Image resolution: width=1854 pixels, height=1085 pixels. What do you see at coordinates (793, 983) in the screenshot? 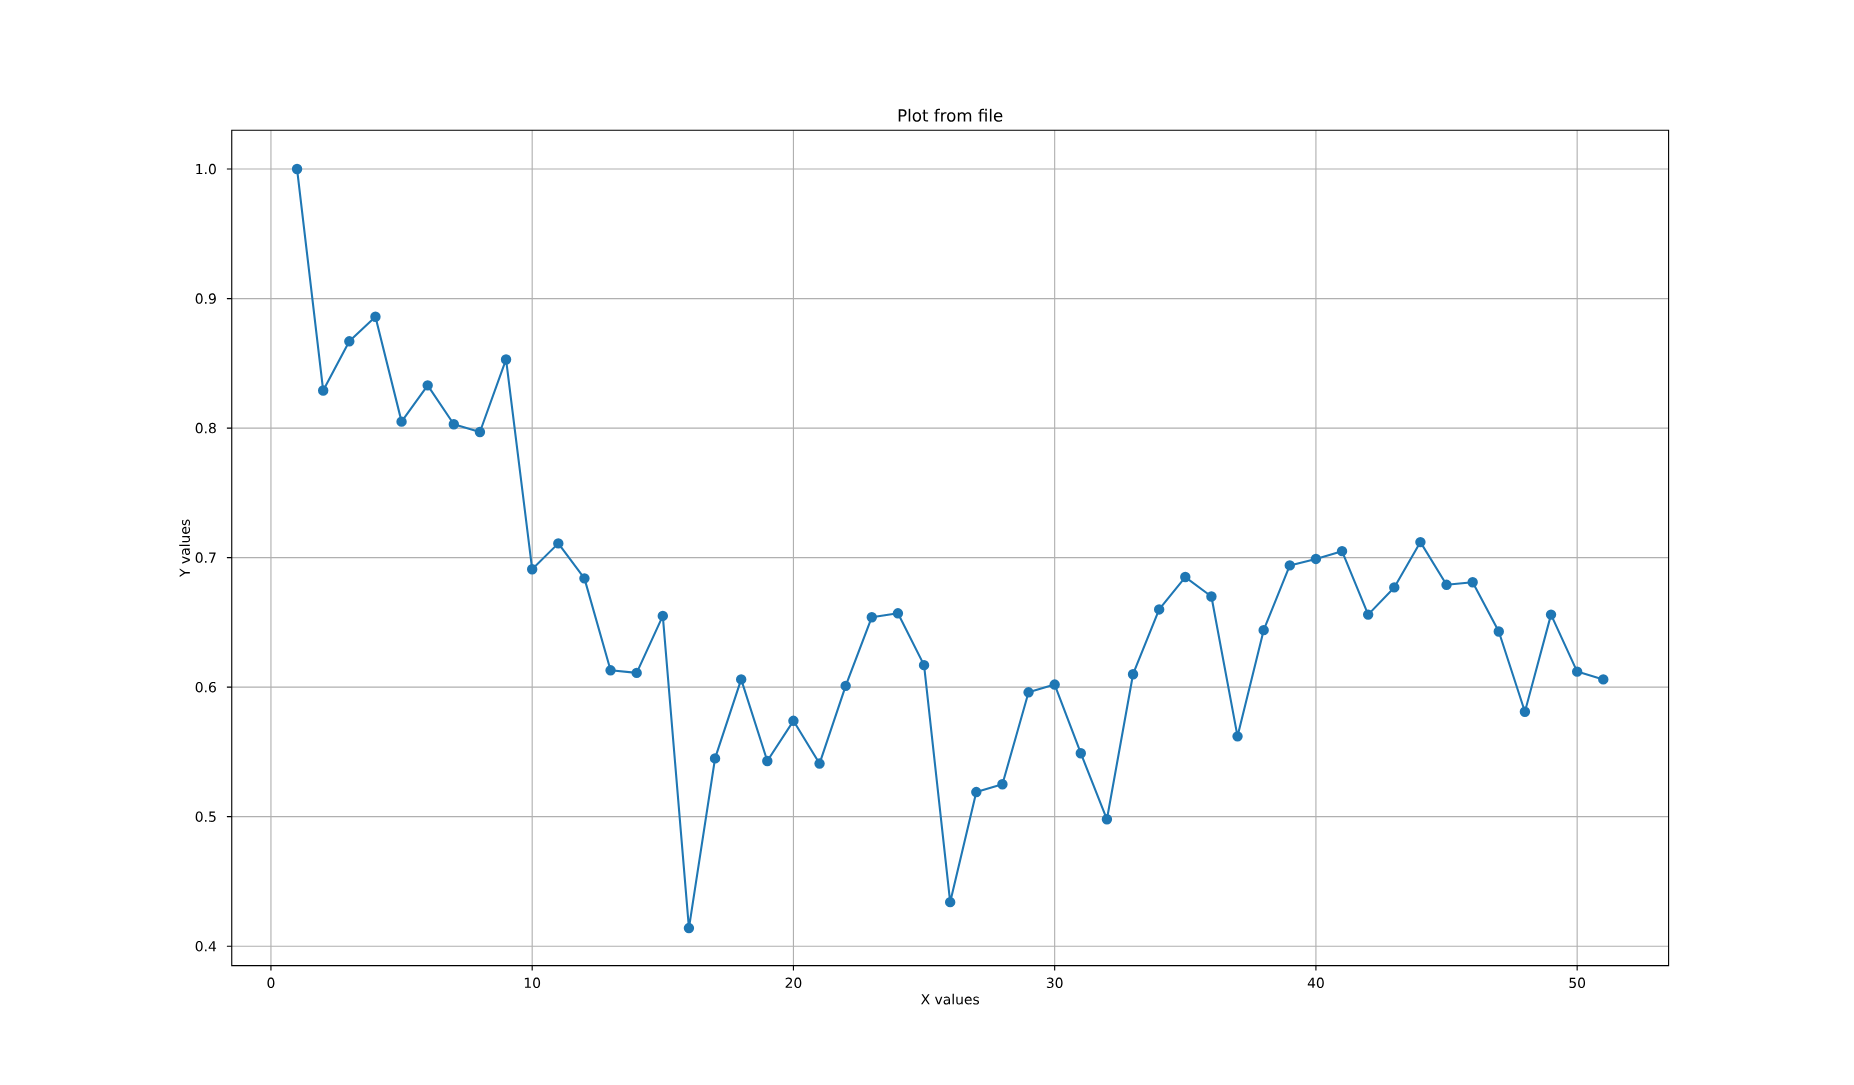
I see `x-tick-label: 20` at bounding box center [793, 983].